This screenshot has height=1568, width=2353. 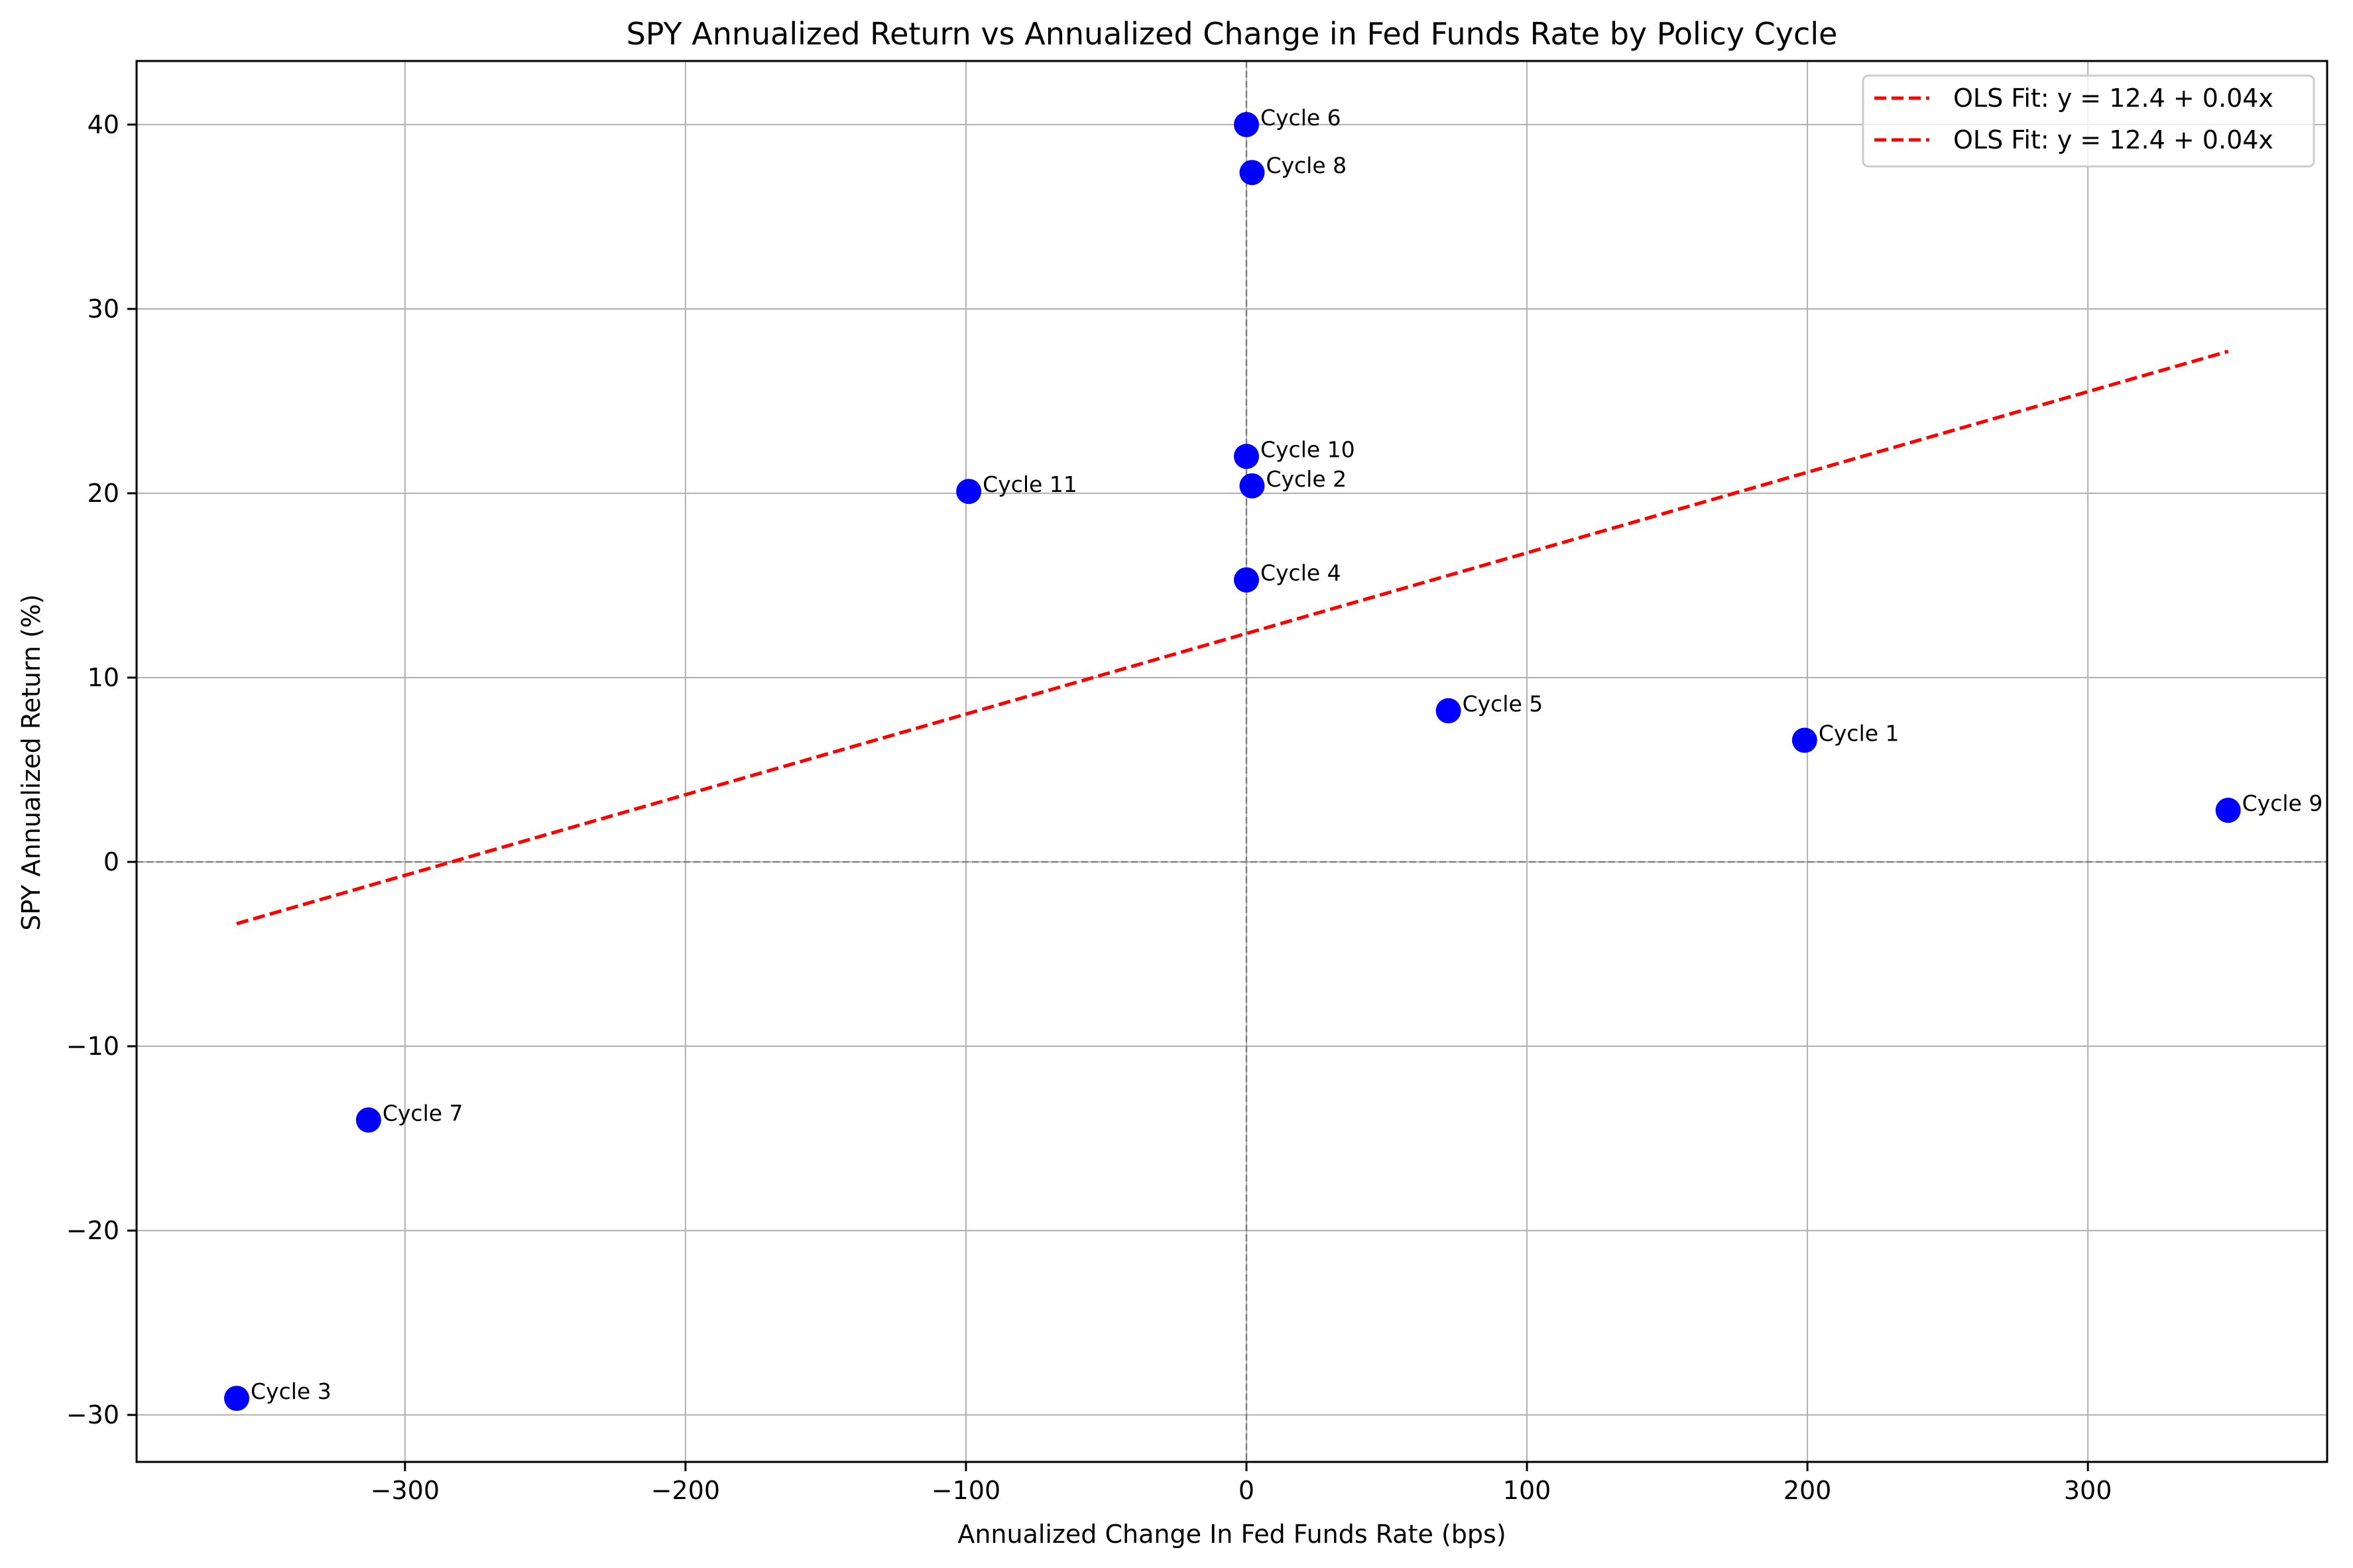 What do you see at coordinates (1300, 118) in the screenshot?
I see `point-annotation-label: Cycle 6` at bounding box center [1300, 118].